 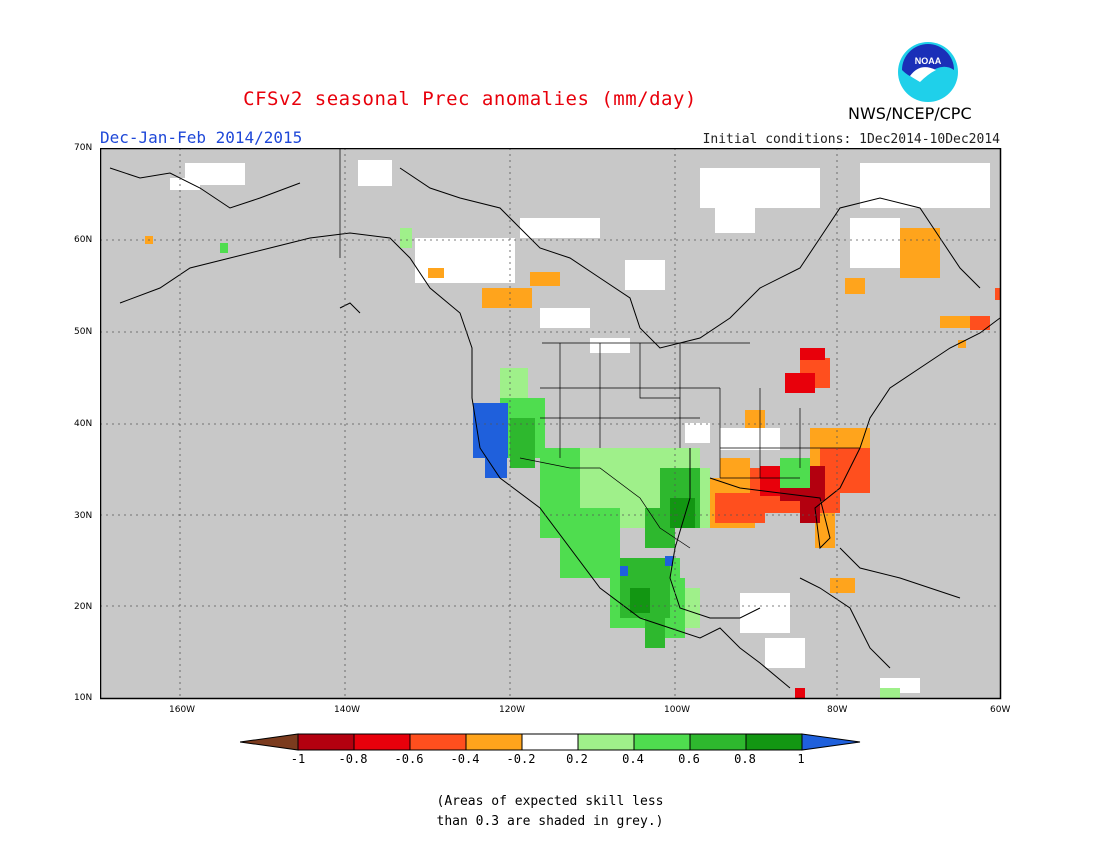 I want to click on logo-sky, so click(x=928, y=61).